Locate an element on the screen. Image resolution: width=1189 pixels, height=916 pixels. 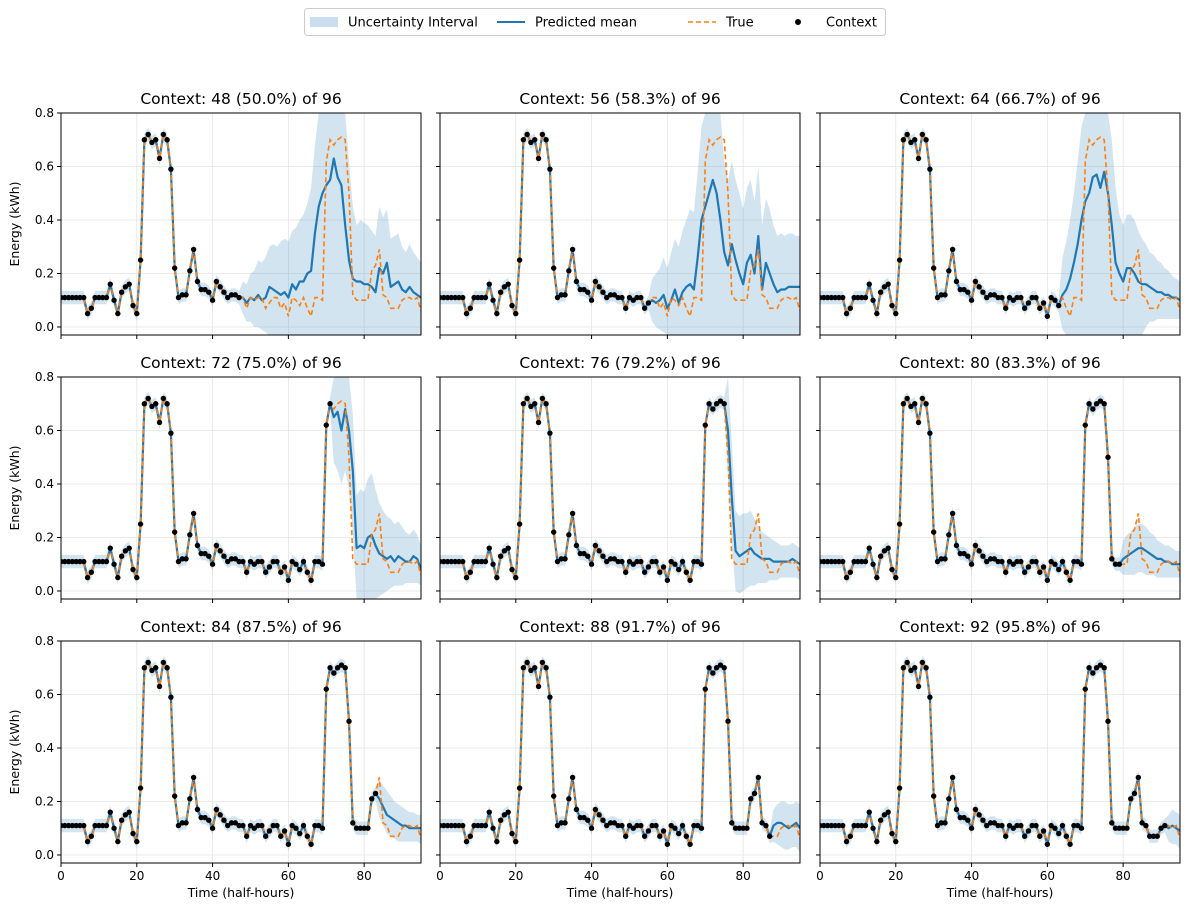
plot-area is located at coordinates (241, 753).